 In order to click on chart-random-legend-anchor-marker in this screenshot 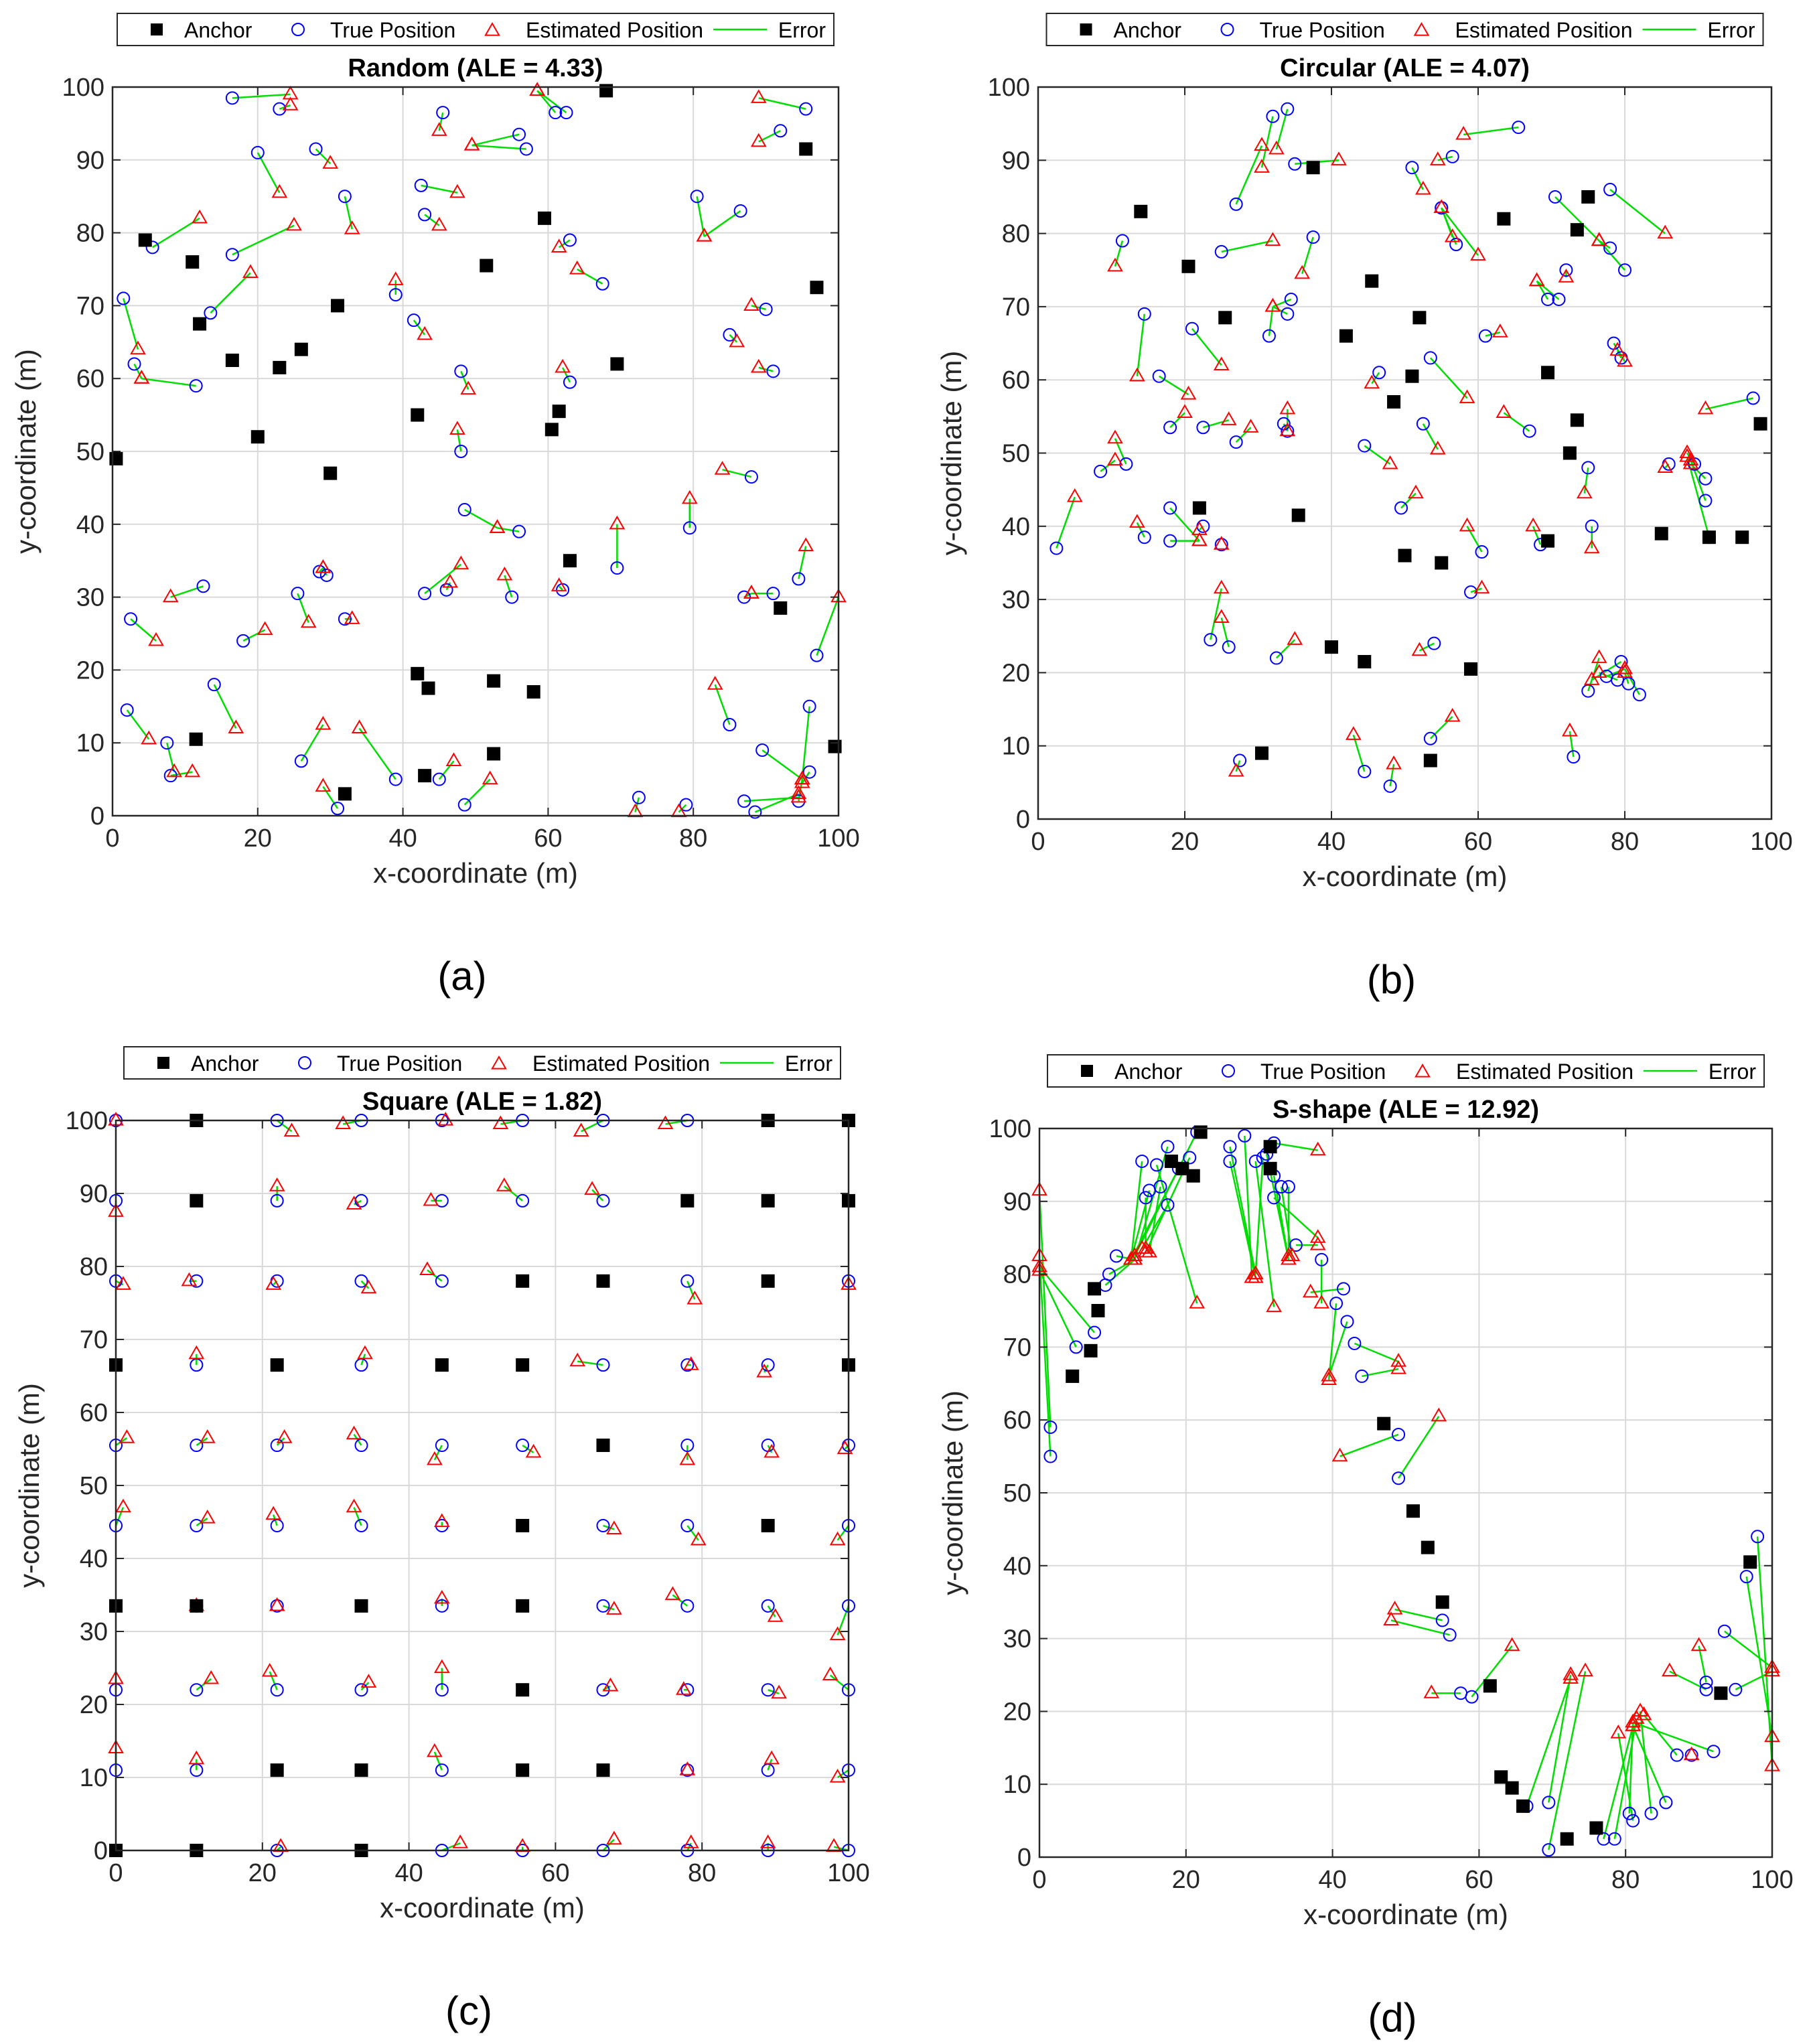, I will do `click(157, 29)`.